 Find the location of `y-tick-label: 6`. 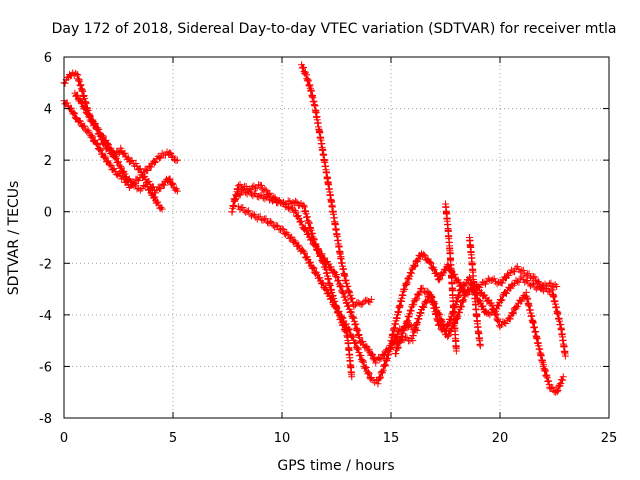

y-tick-label: 6 is located at coordinates (48, 58).